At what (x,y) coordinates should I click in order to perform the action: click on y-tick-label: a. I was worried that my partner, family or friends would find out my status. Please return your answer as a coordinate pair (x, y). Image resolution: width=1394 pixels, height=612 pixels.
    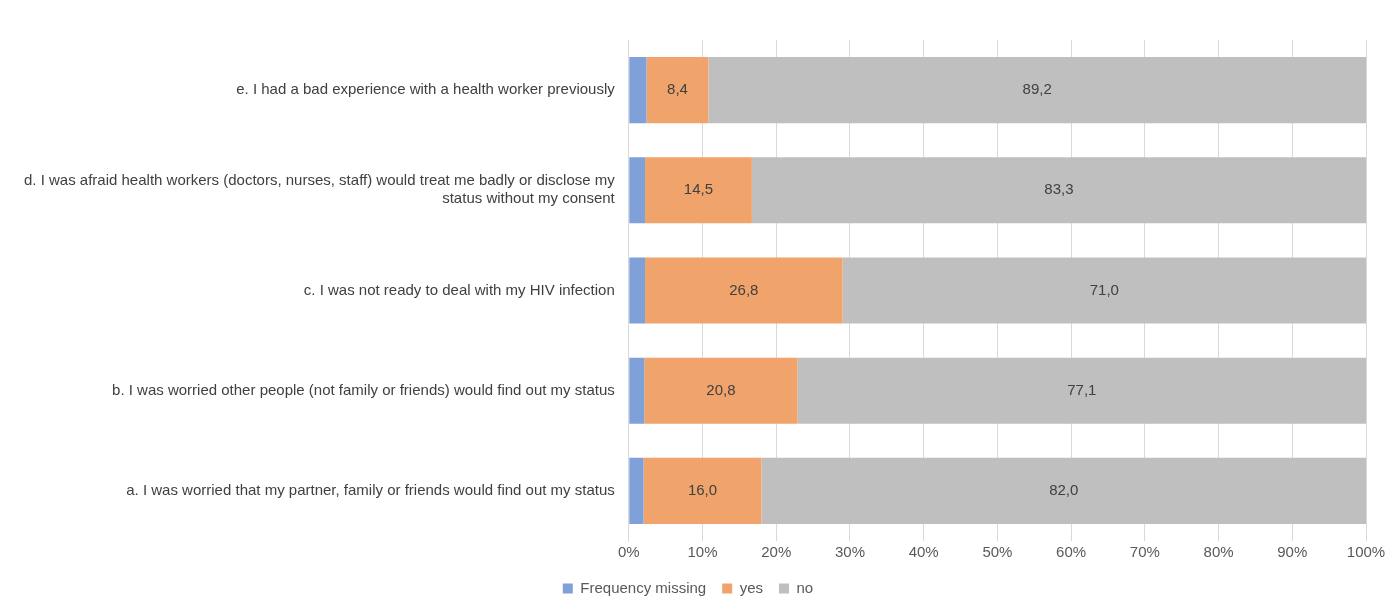
    Looking at the image, I should click on (370, 490).